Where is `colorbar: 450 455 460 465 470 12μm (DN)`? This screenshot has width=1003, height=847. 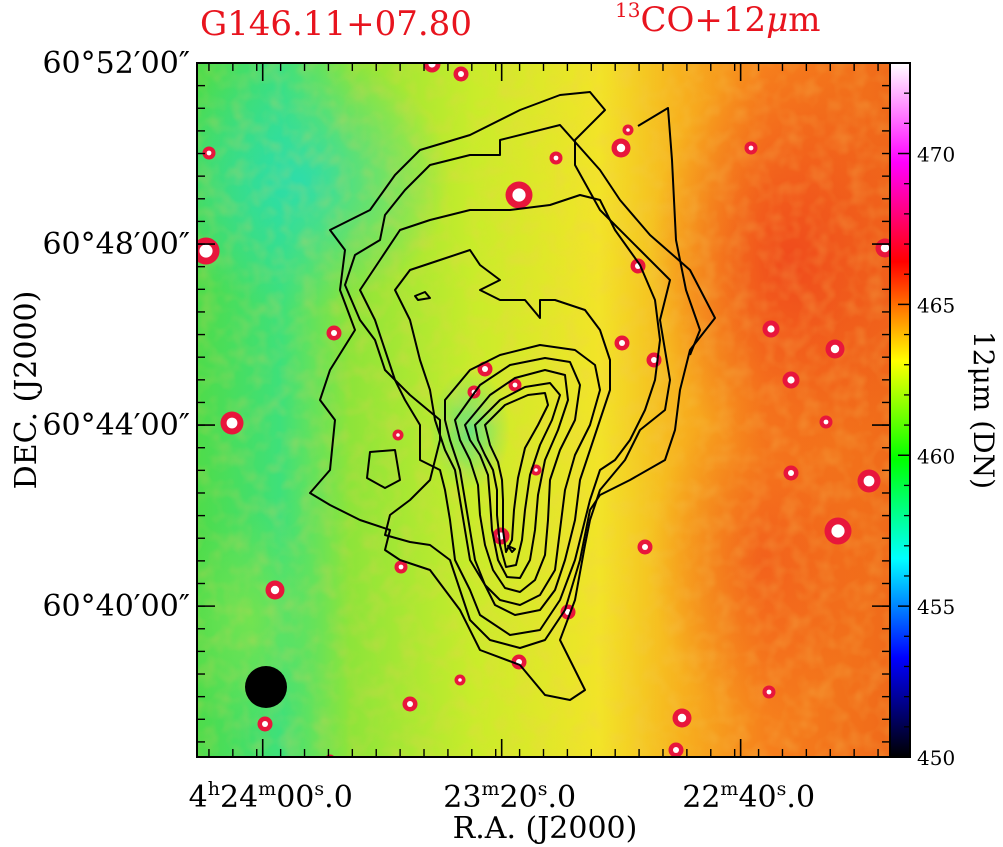
colorbar: 450 455 460 465 470 12μm (DN) is located at coordinates (944, 416).